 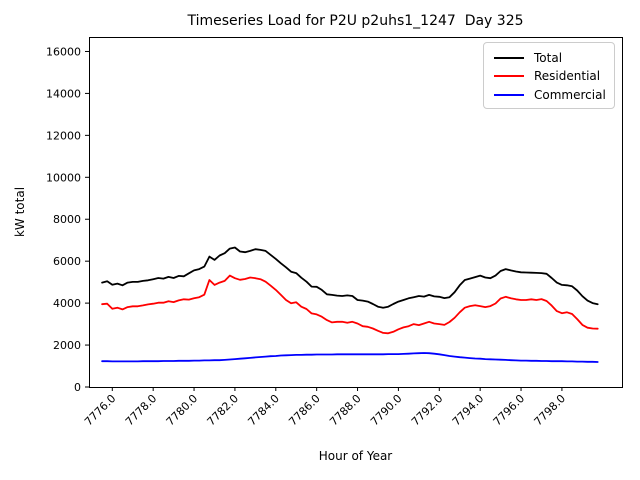 What do you see at coordinates (550, 410) in the screenshot?
I see `x-tick-label: 7798.0` at bounding box center [550, 410].